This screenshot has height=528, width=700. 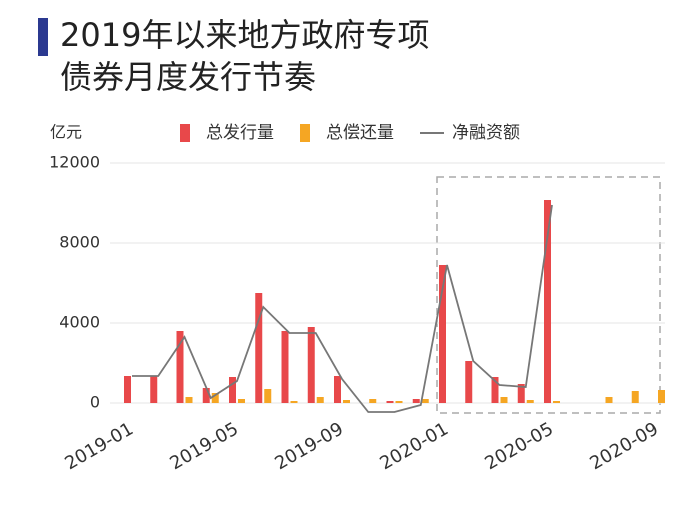 What do you see at coordinates (43, 37) in the screenshot?
I see `title-accent` at bounding box center [43, 37].